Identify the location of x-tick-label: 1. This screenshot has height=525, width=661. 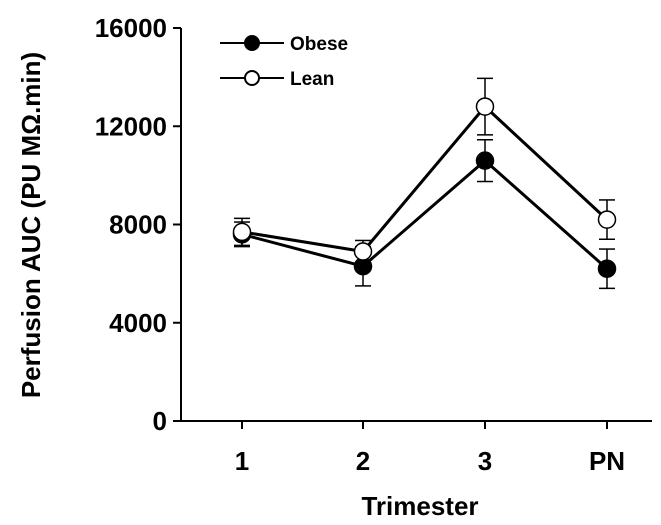
(242, 461).